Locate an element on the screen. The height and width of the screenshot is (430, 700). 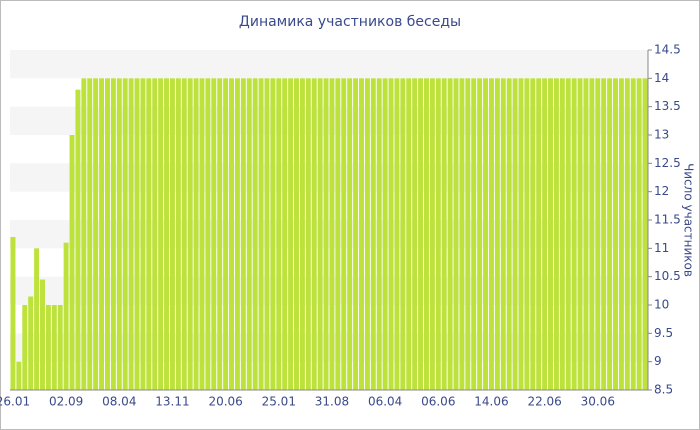
x-tick-label: 06.06 is located at coordinates (438, 402).